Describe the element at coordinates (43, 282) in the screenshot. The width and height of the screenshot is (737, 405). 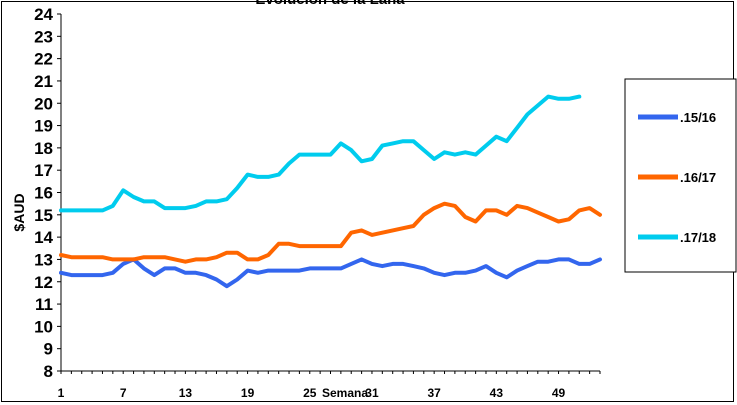
I see `y-tick-label: 12` at that location.